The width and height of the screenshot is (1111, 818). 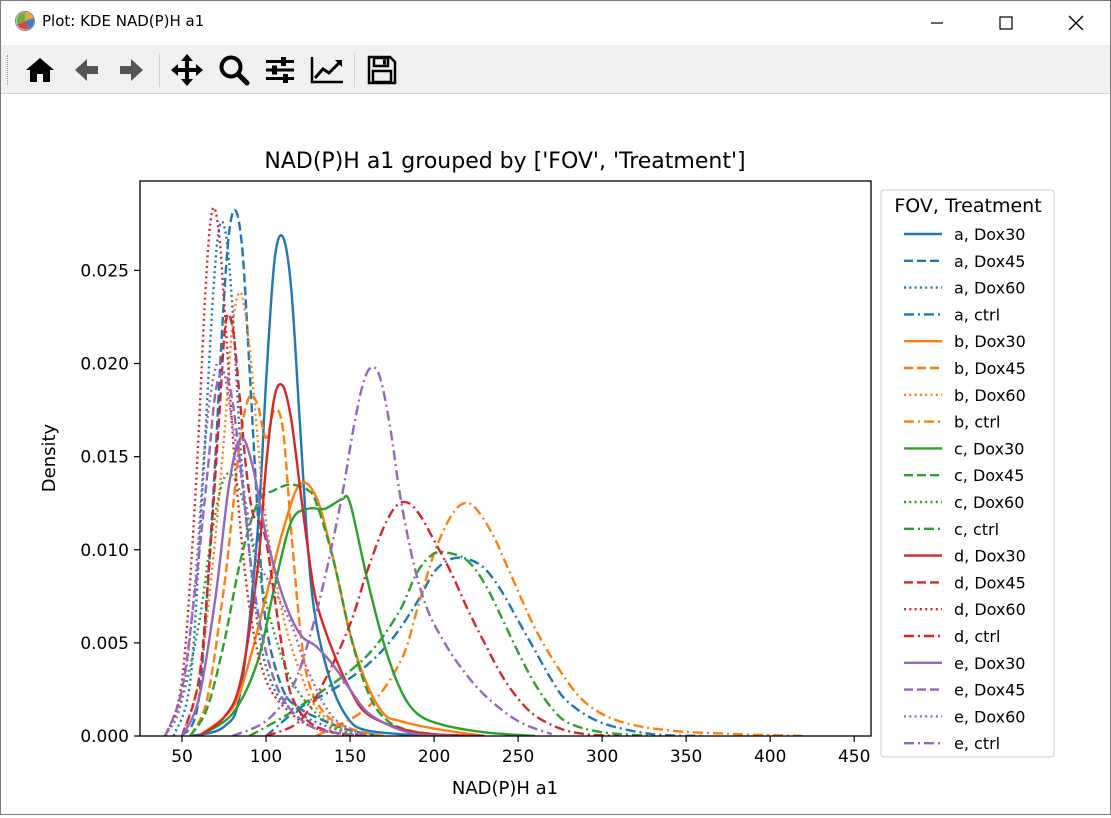 What do you see at coordinates (951, 529) in the screenshot?
I see `legend-item: c, ctrl` at bounding box center [951, 529].